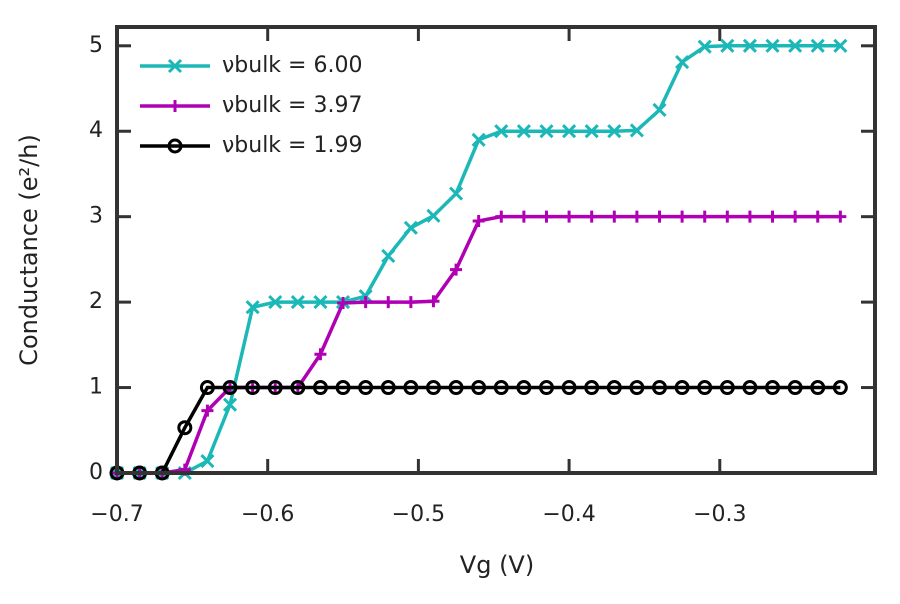 The height and width of the screenshot is (604, 900). Describe the element at coordinates (292, 65) in the screenshot. I see `legend-label: νbulk = 6.00` at that location.